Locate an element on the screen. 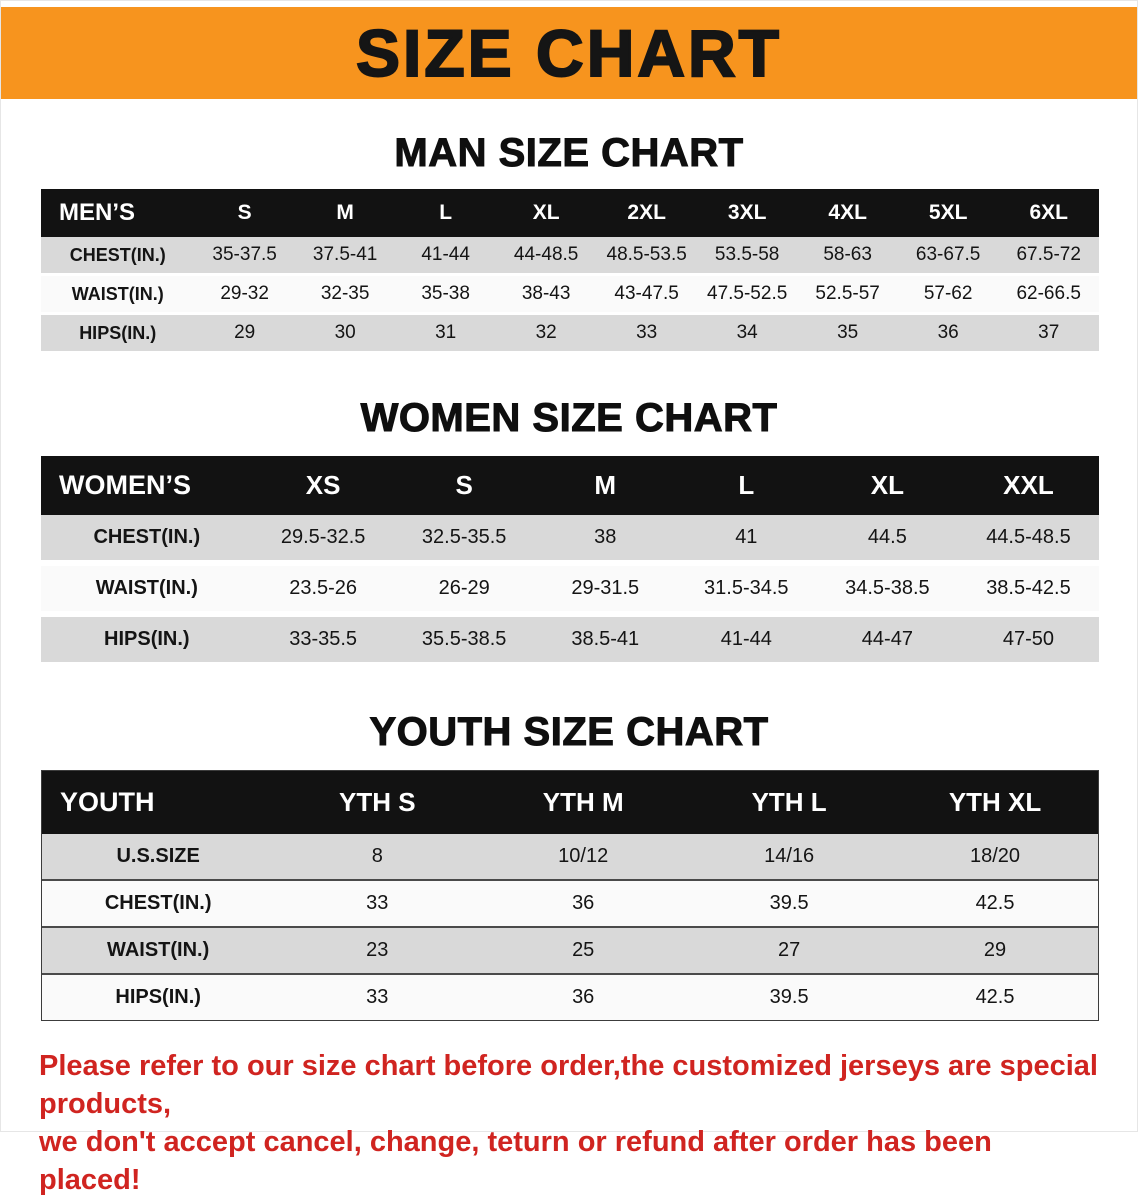 The height and width of the screenshot is (1199, 1138). men-section-heading: MAN SIZE CHART is located at coordinates (569, 153).